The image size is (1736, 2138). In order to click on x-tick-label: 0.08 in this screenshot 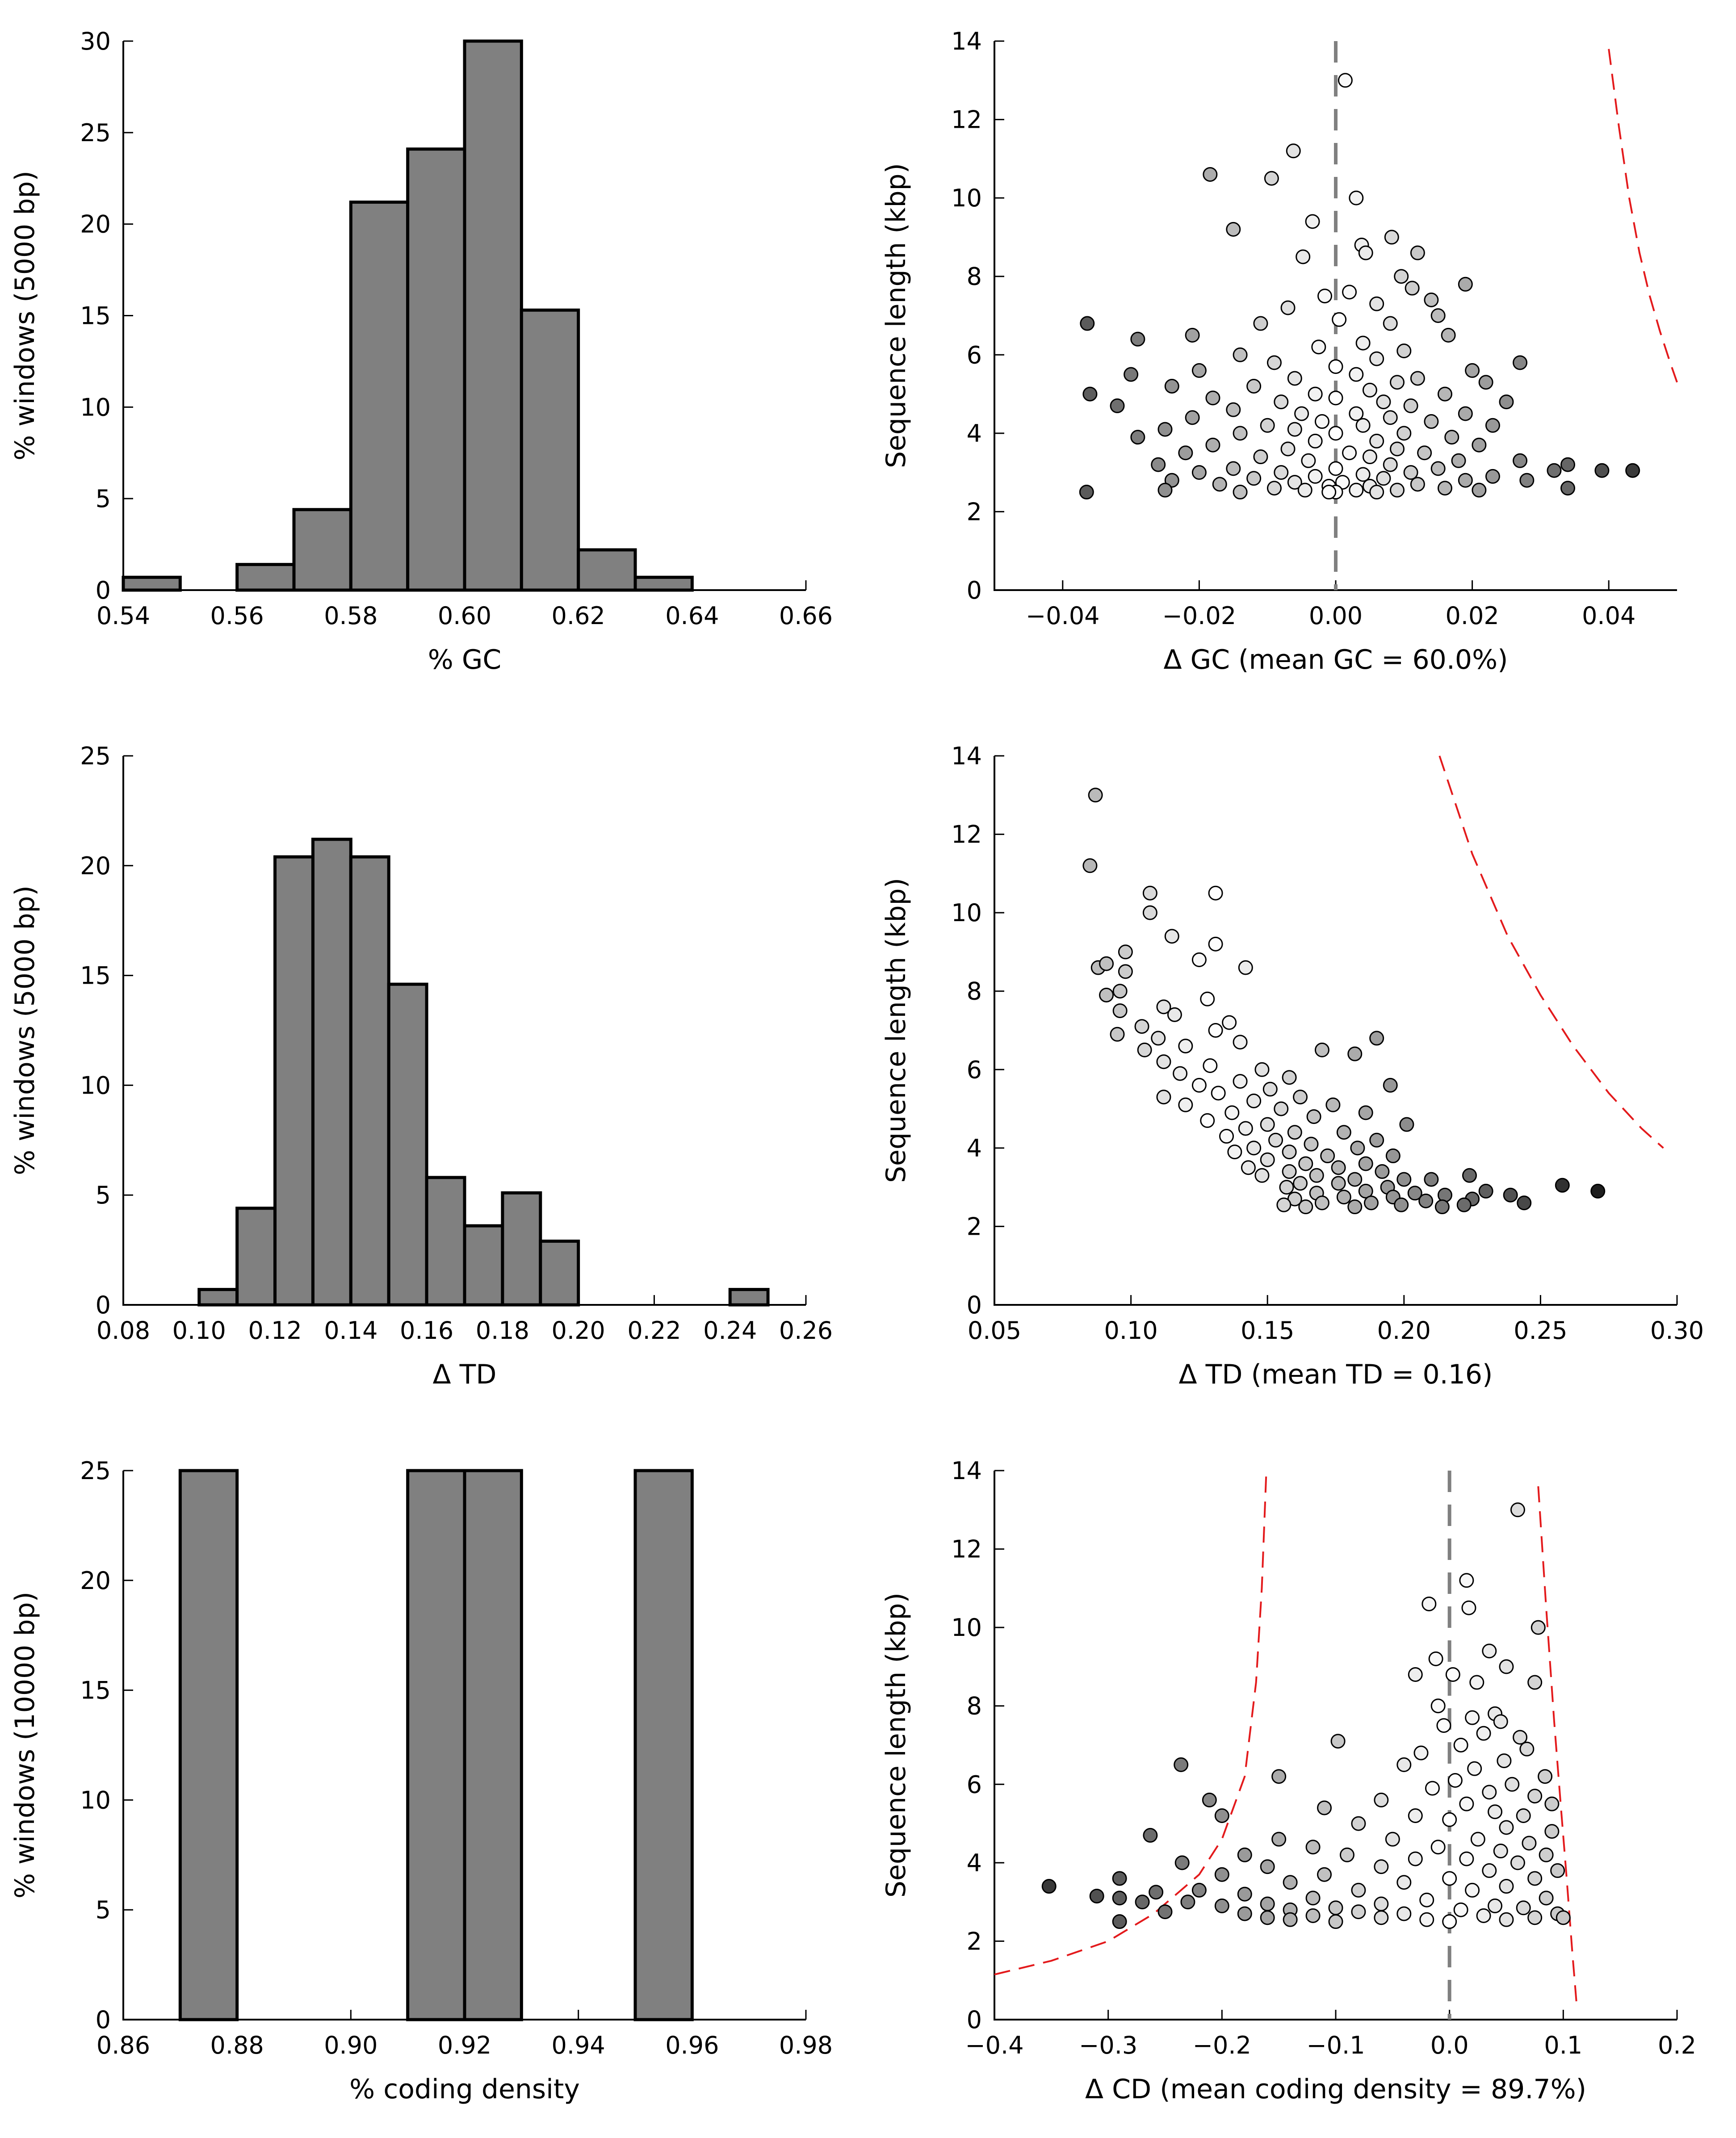, I will do `click(123, 1331)`.